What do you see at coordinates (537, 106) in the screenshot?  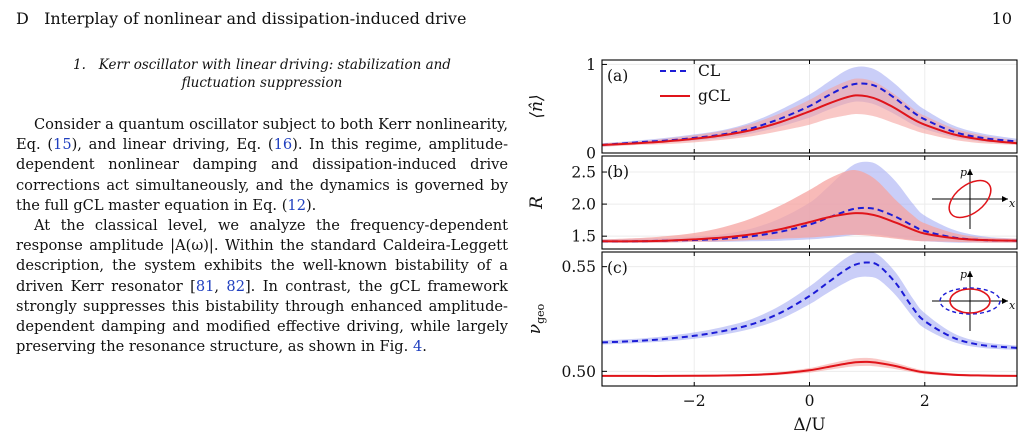 I see `y-axis-label: ⟨n̂⟩` at bounding box center [537, 106].